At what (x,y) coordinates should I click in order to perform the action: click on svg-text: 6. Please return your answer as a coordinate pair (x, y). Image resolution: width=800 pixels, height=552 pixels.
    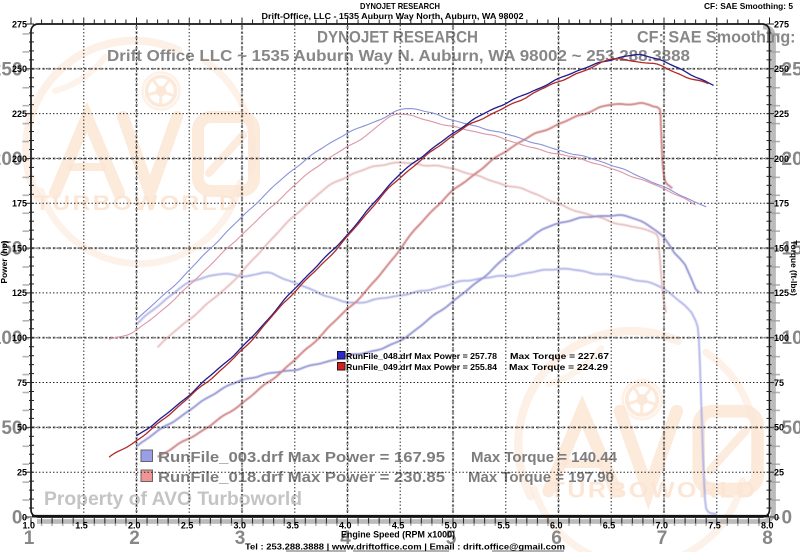
    Looking at the image, I should click on (556, 538).